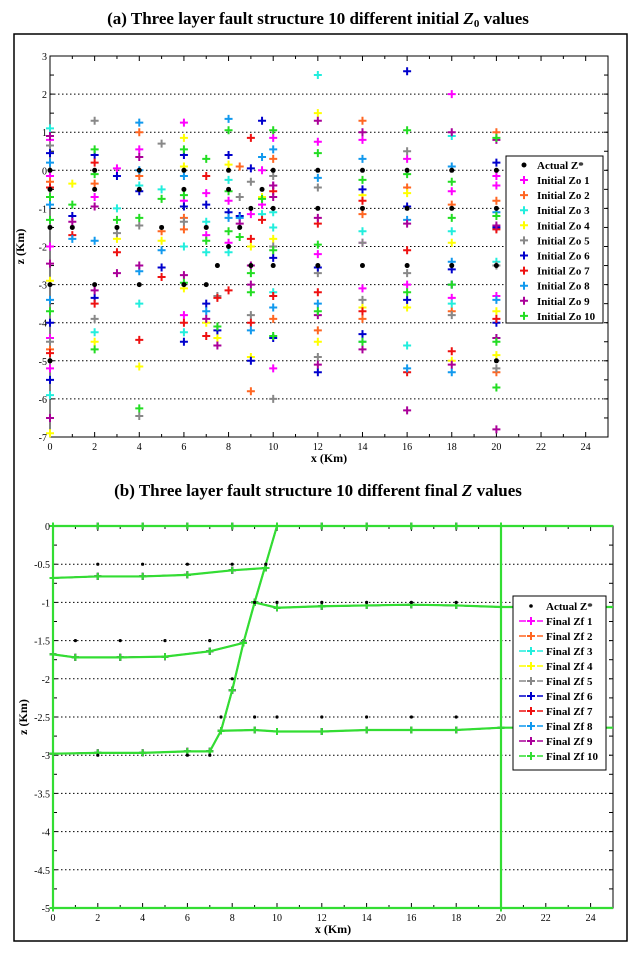 The image size is (636, 953). Describe the element at coordinates (43, 400) in the screenshot. I see `y-tick-label: -6` at that location.